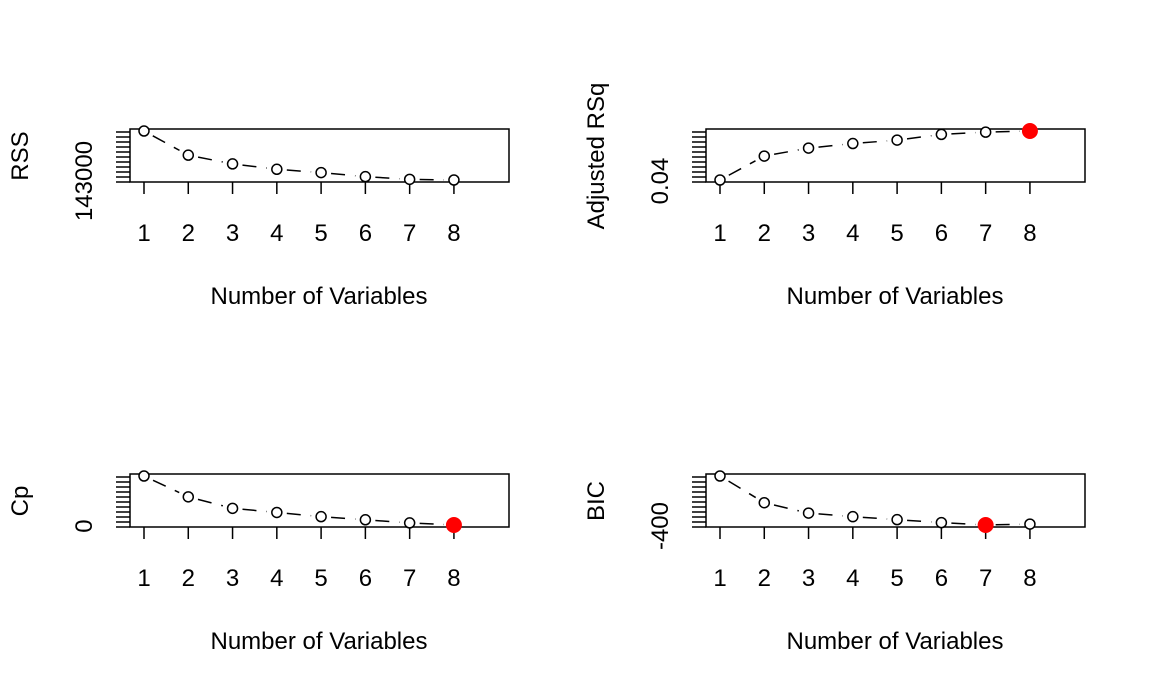  Describe the element at coordinates (808, 233) in the screenshot. I see `adjusted-rsq-x-tick-label: 3` at that location.